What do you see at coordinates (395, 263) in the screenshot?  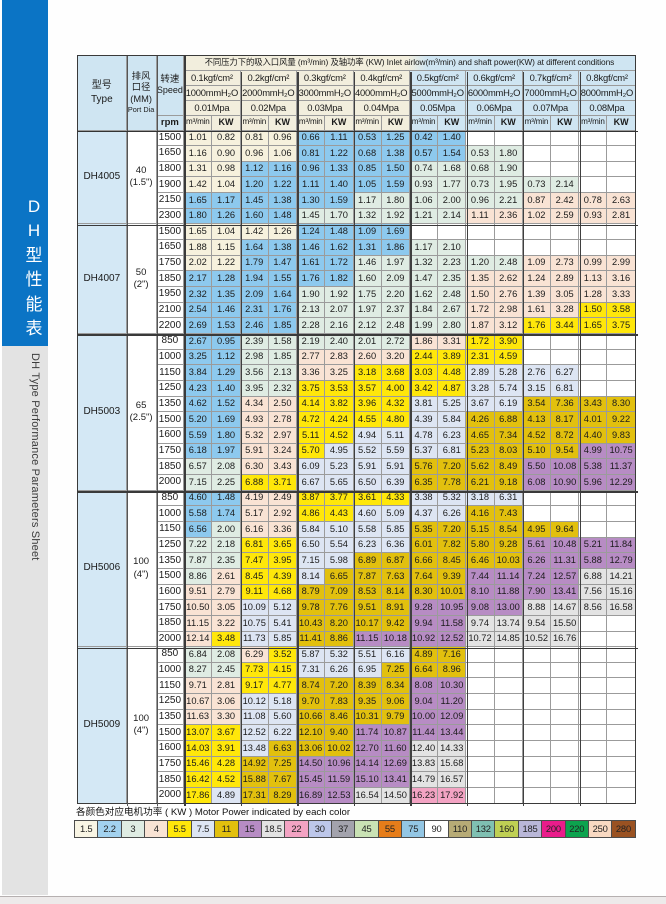 I see `power-value-cell: 1.97` at bounding box center [395, 263].